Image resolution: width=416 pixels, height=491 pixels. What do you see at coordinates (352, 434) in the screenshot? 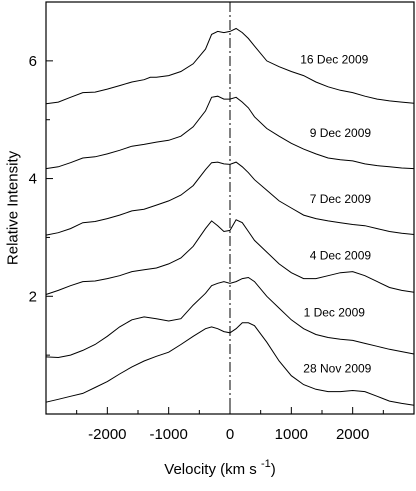
I see `x-tick-label: 2000` at bounding box center [352, 434].